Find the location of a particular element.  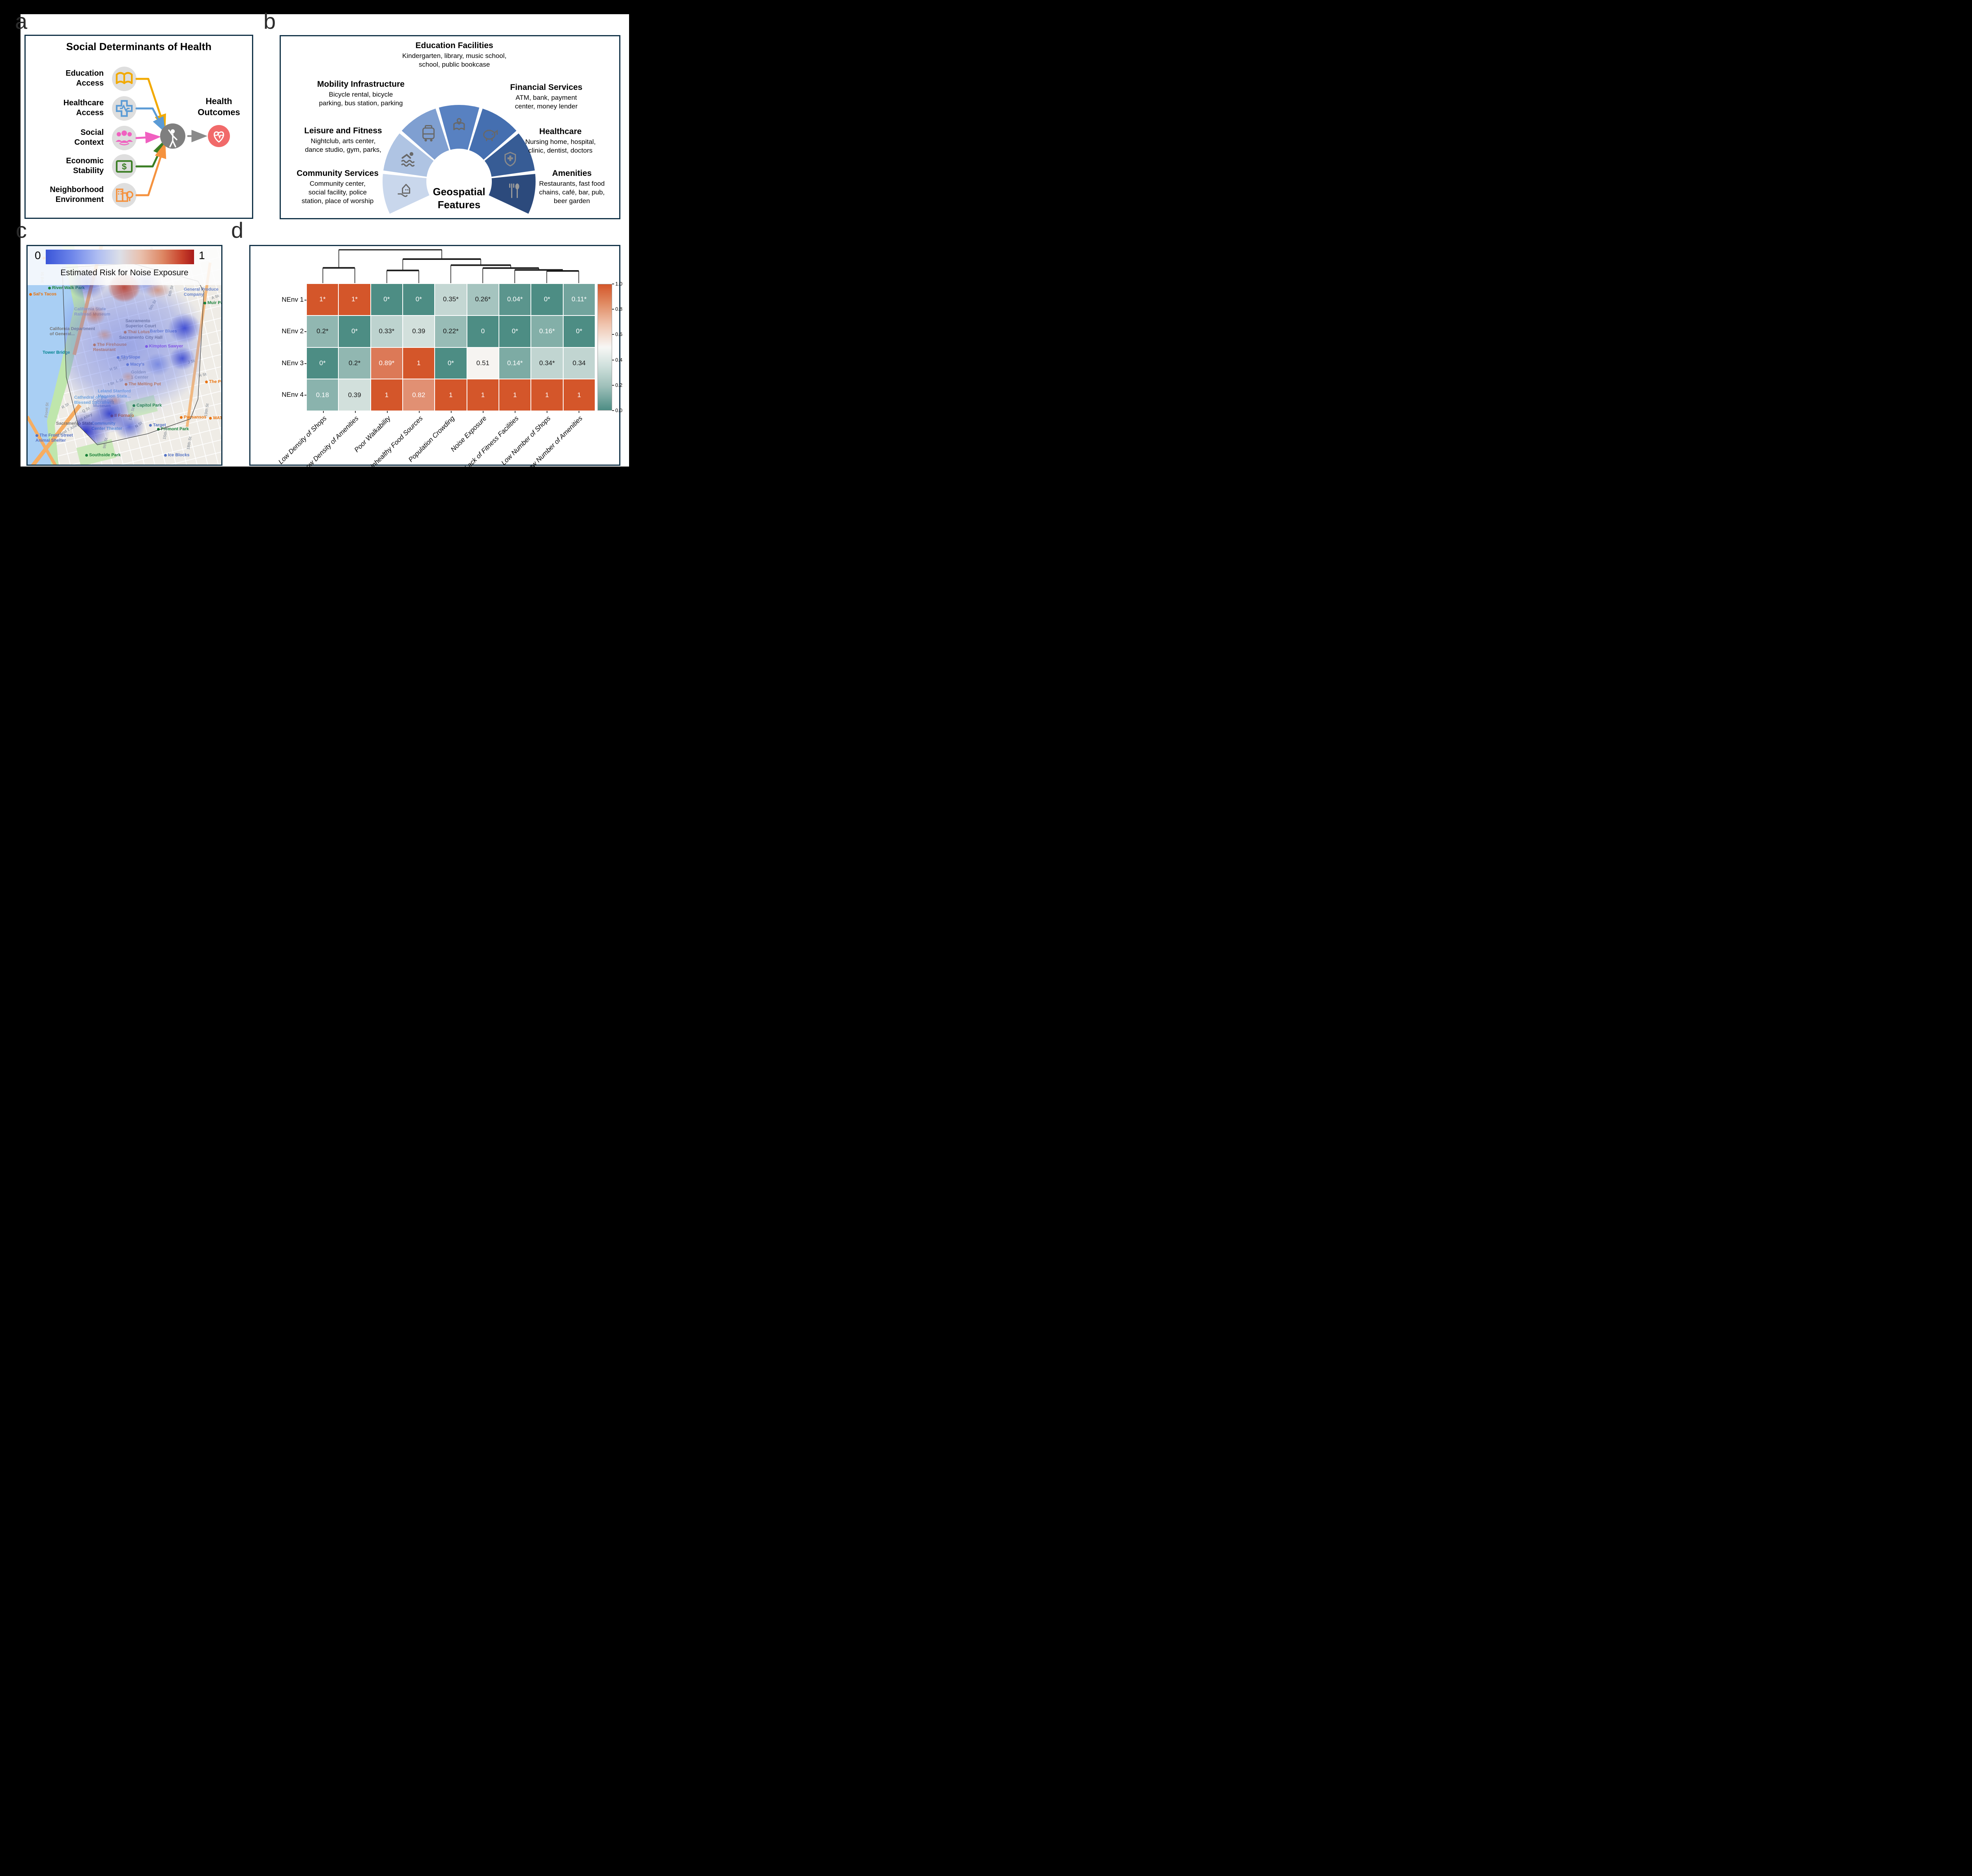

heatmap-cell: 0.18 is located at coordinates (322, 395).